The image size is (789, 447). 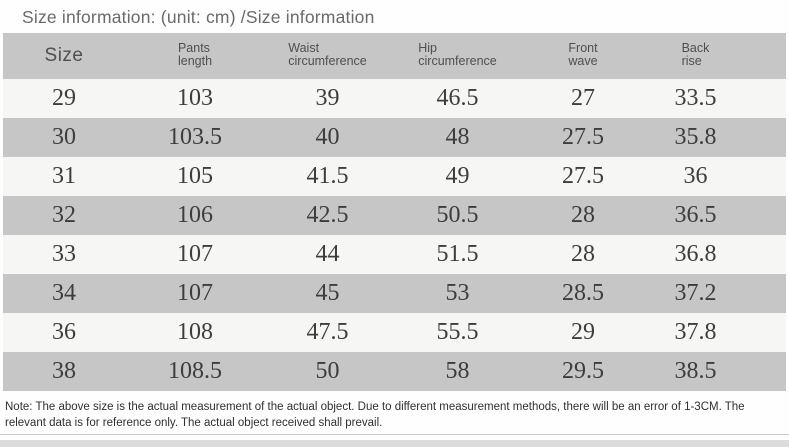 I want to click on cell-waist-circumference: 47.5, so click(x=327, y=332).